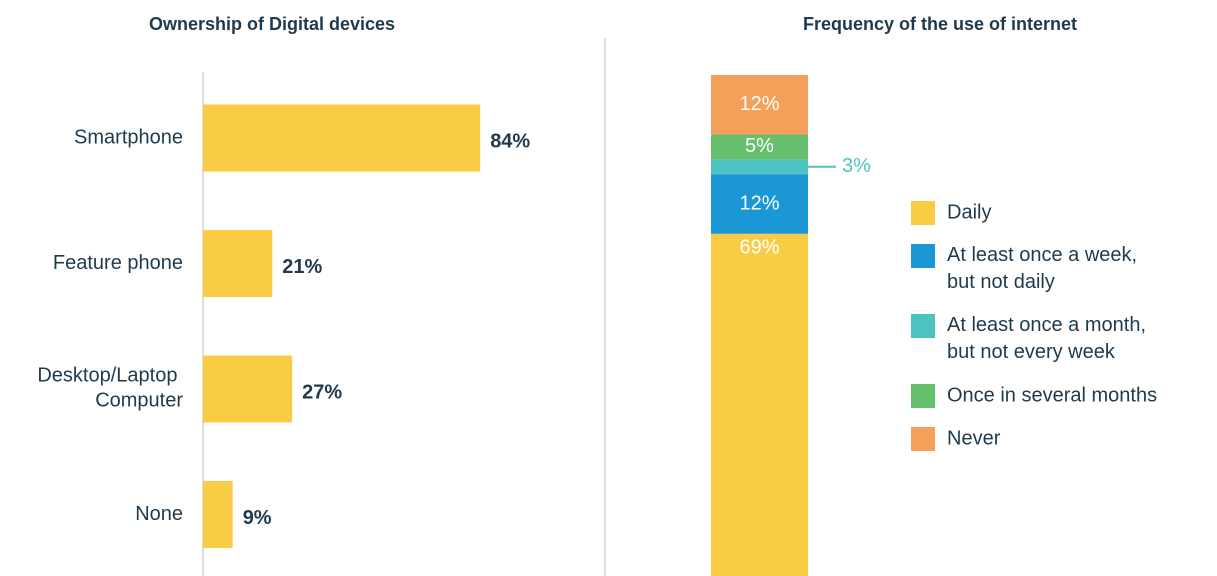 Image resolution: width=1217 pixels, height=576 pixels. I want to click on chart-title: Frequency of the use of internet, so click(940, 24).